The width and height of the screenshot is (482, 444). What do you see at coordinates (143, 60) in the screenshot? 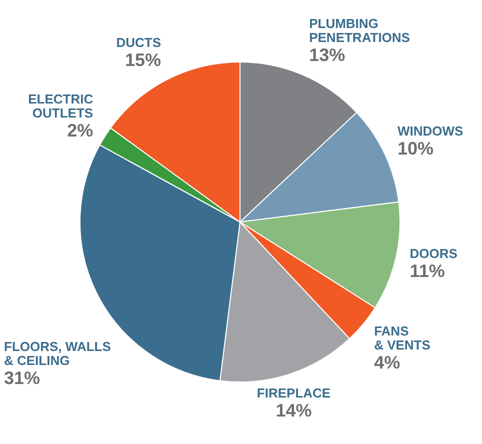
I see `data-label: 15%` at bounding box center [143, 60].